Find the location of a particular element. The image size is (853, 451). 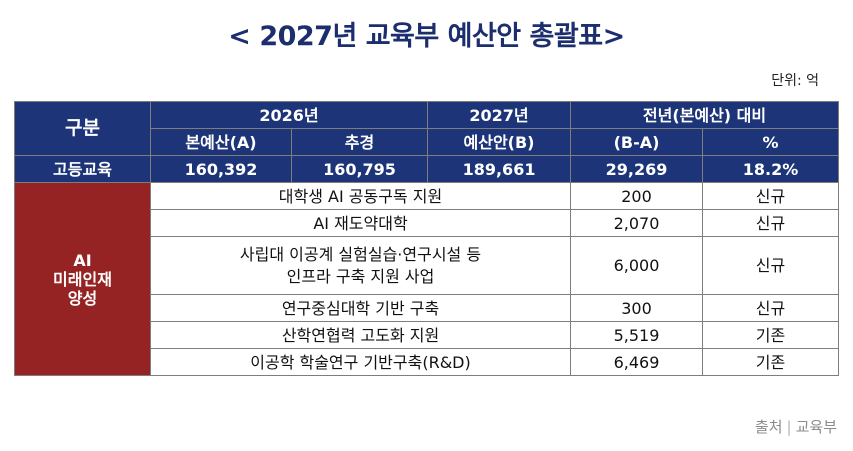

header-supplementary: 추경 is located at coordinates (359, 142).